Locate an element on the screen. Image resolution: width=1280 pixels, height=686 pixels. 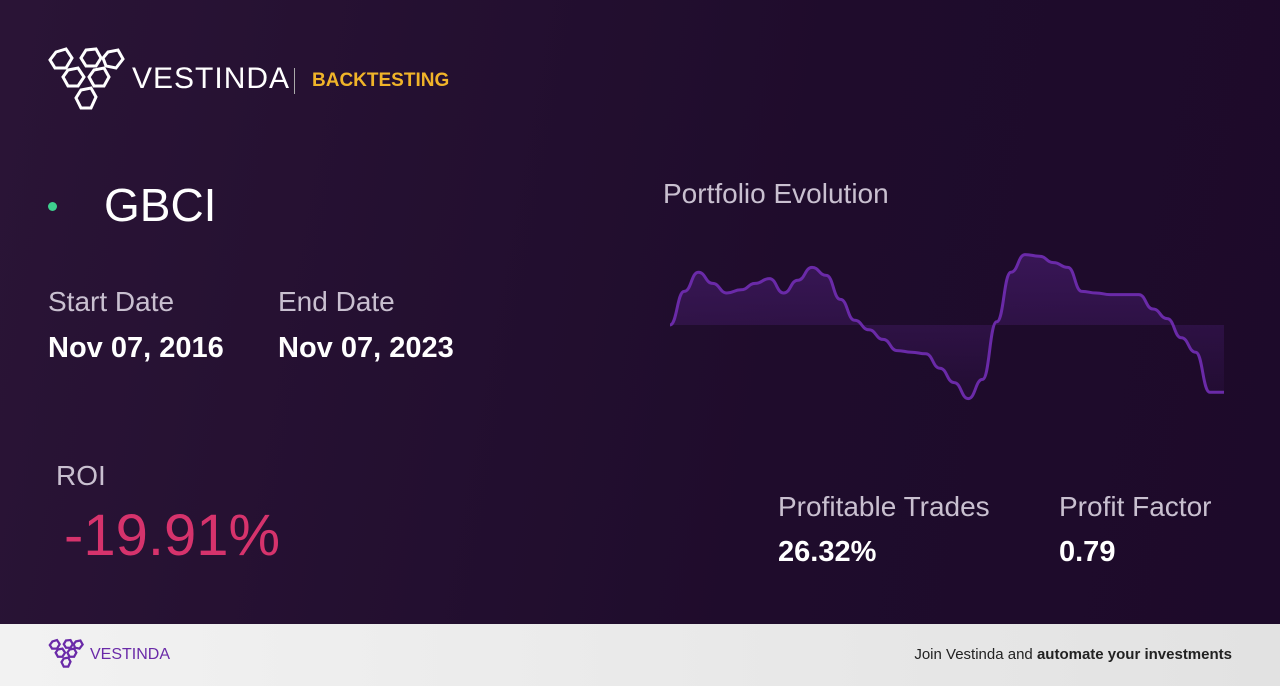
end-label: End Date is located at coordinates (336, 301).